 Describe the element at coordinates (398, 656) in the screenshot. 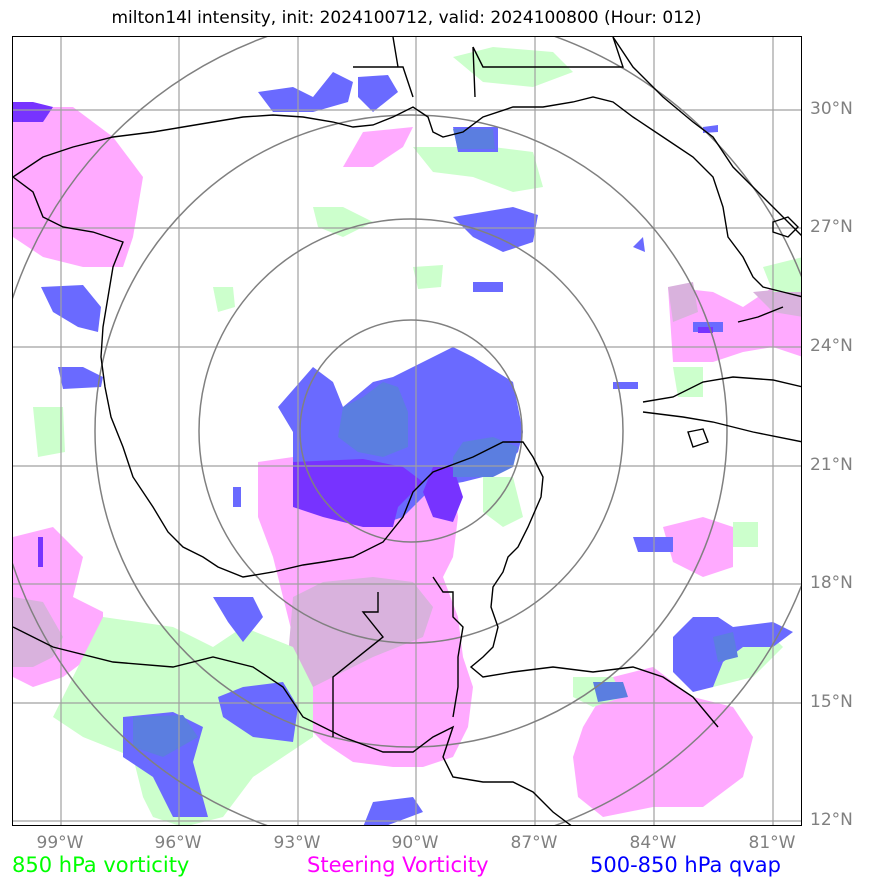

I see `yucatan-border` at that location.